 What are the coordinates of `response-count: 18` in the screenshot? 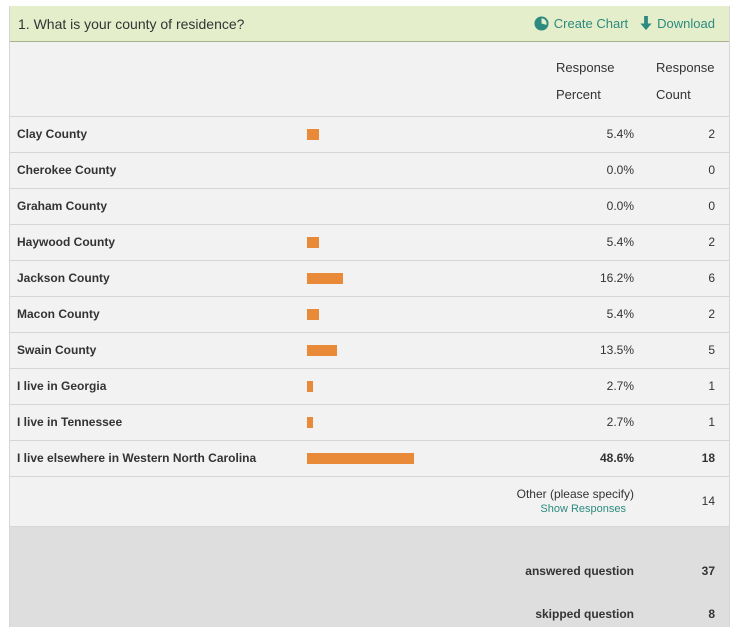 It's located at (708, 458).